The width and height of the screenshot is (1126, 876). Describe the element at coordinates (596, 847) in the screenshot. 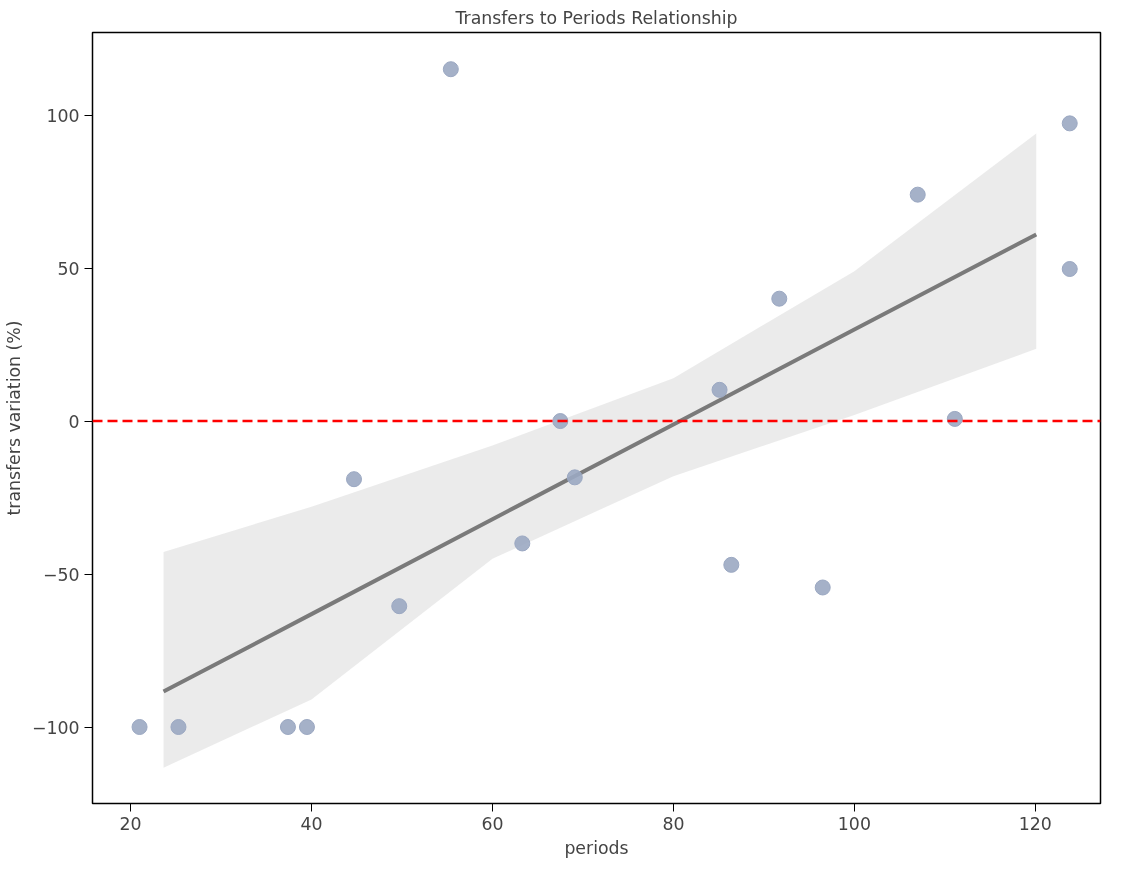

I see `x-axis-title: periods` at that location.